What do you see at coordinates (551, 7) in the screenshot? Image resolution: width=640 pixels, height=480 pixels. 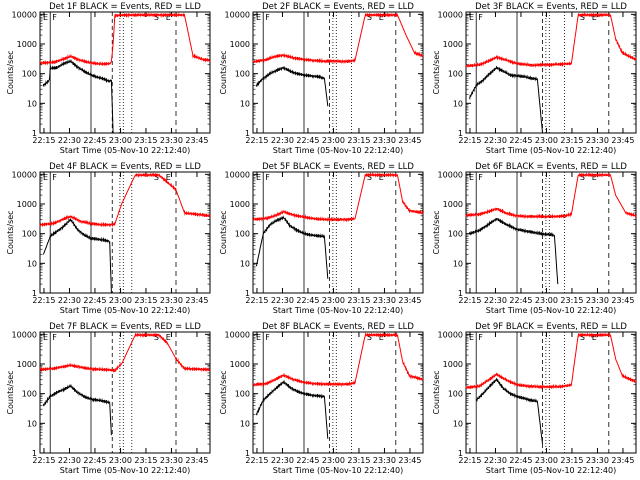 I see `plot-title: Det 3F BLACK = Events, RED = LLD` at bounding box center [551, 7].